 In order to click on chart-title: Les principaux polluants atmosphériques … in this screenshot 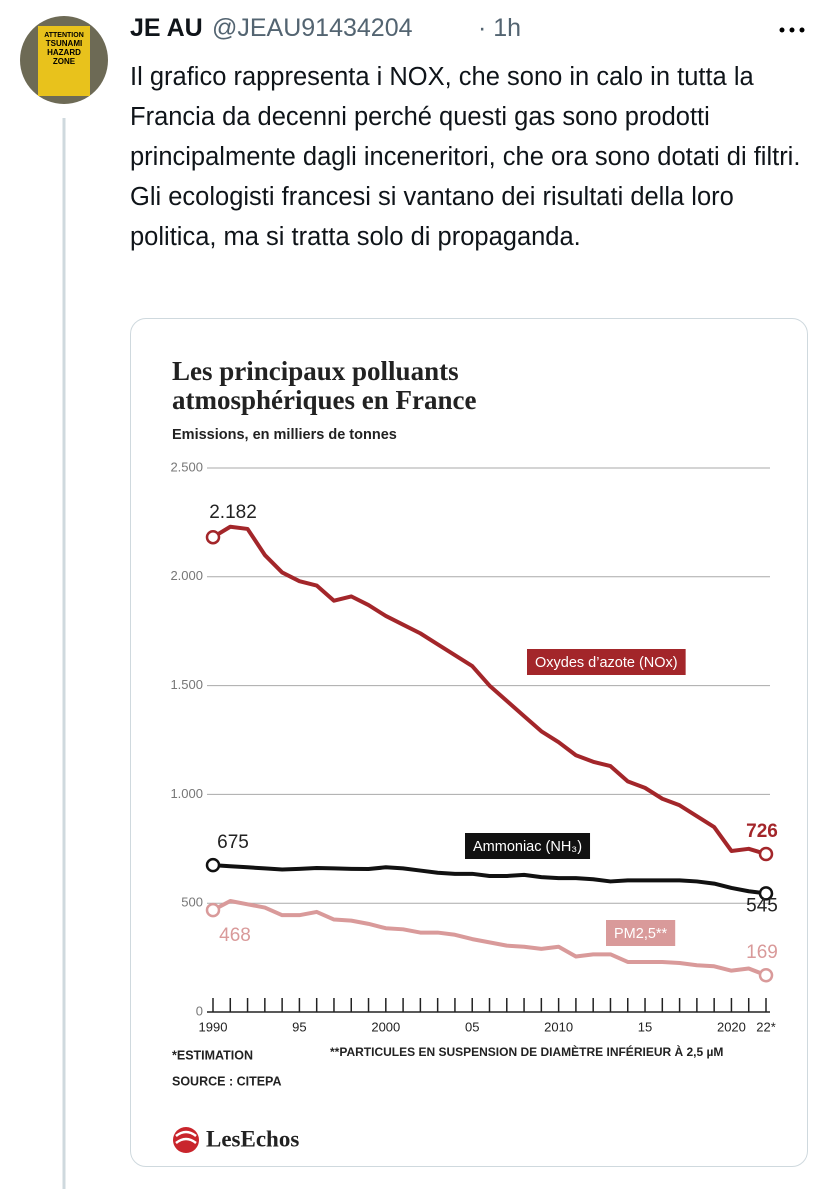, I will do `click(324, 385)`.